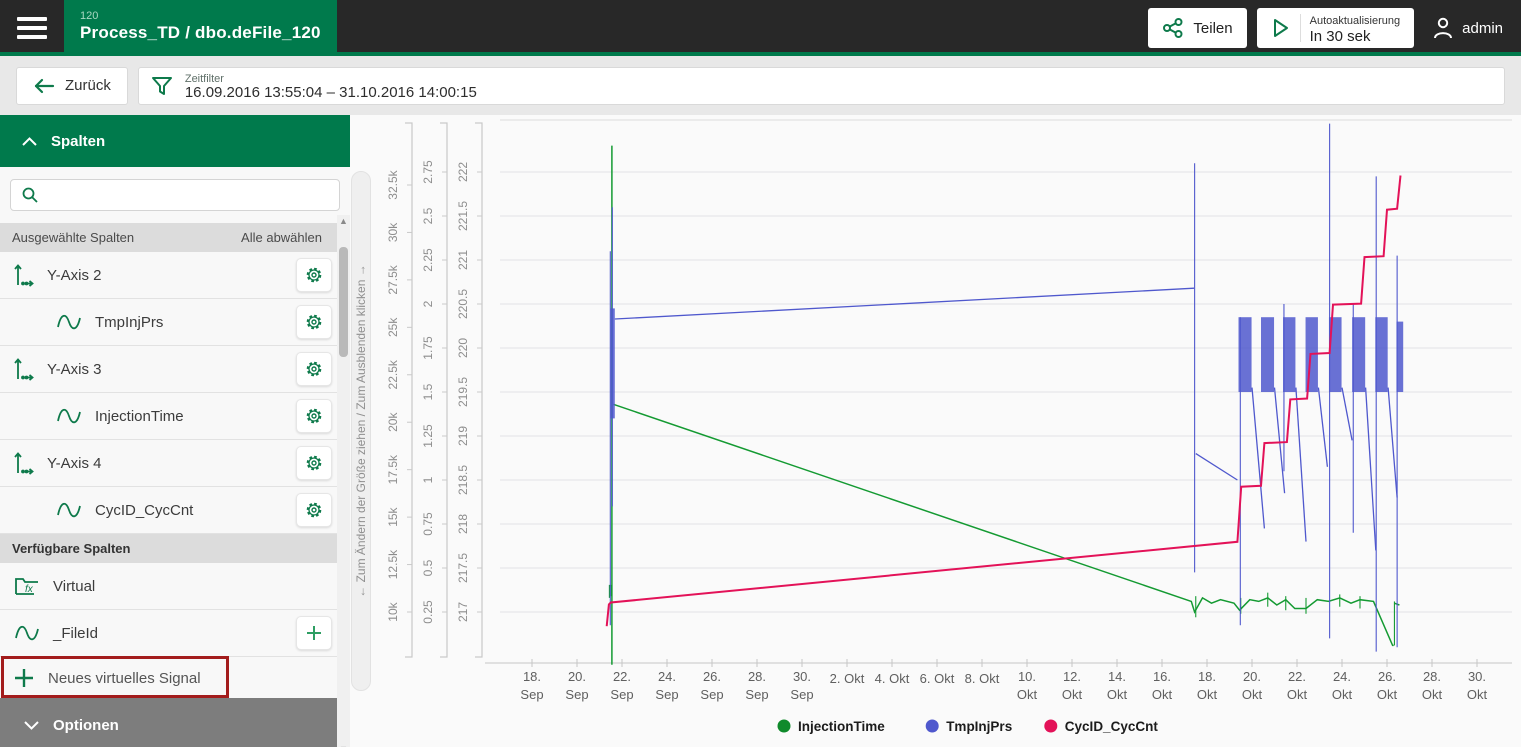 This screenshot has width=1521, height=747. Describe the element at coordinates (314, 633) in the screenshot. I see `add-column-button` at that location.